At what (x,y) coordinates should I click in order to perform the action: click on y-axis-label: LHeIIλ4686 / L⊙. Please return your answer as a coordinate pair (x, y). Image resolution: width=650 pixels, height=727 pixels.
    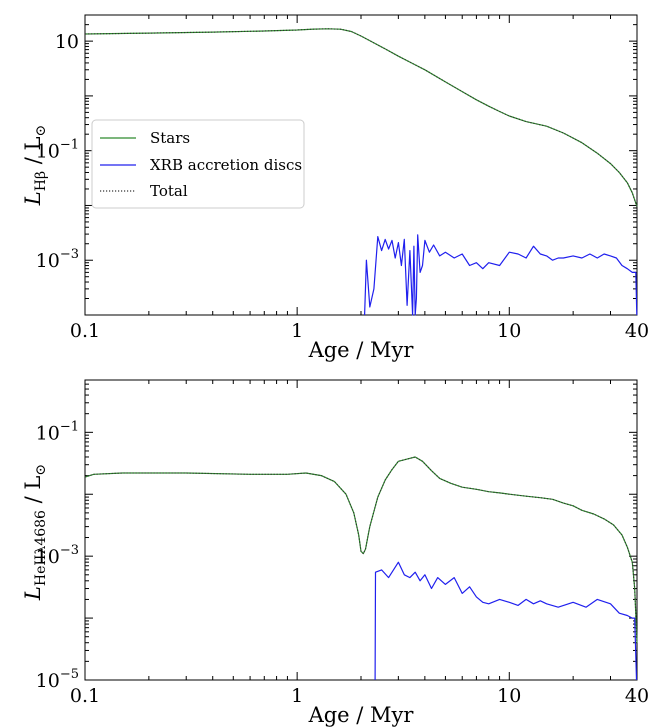
    Looking at the image, I should click on (35, 532).